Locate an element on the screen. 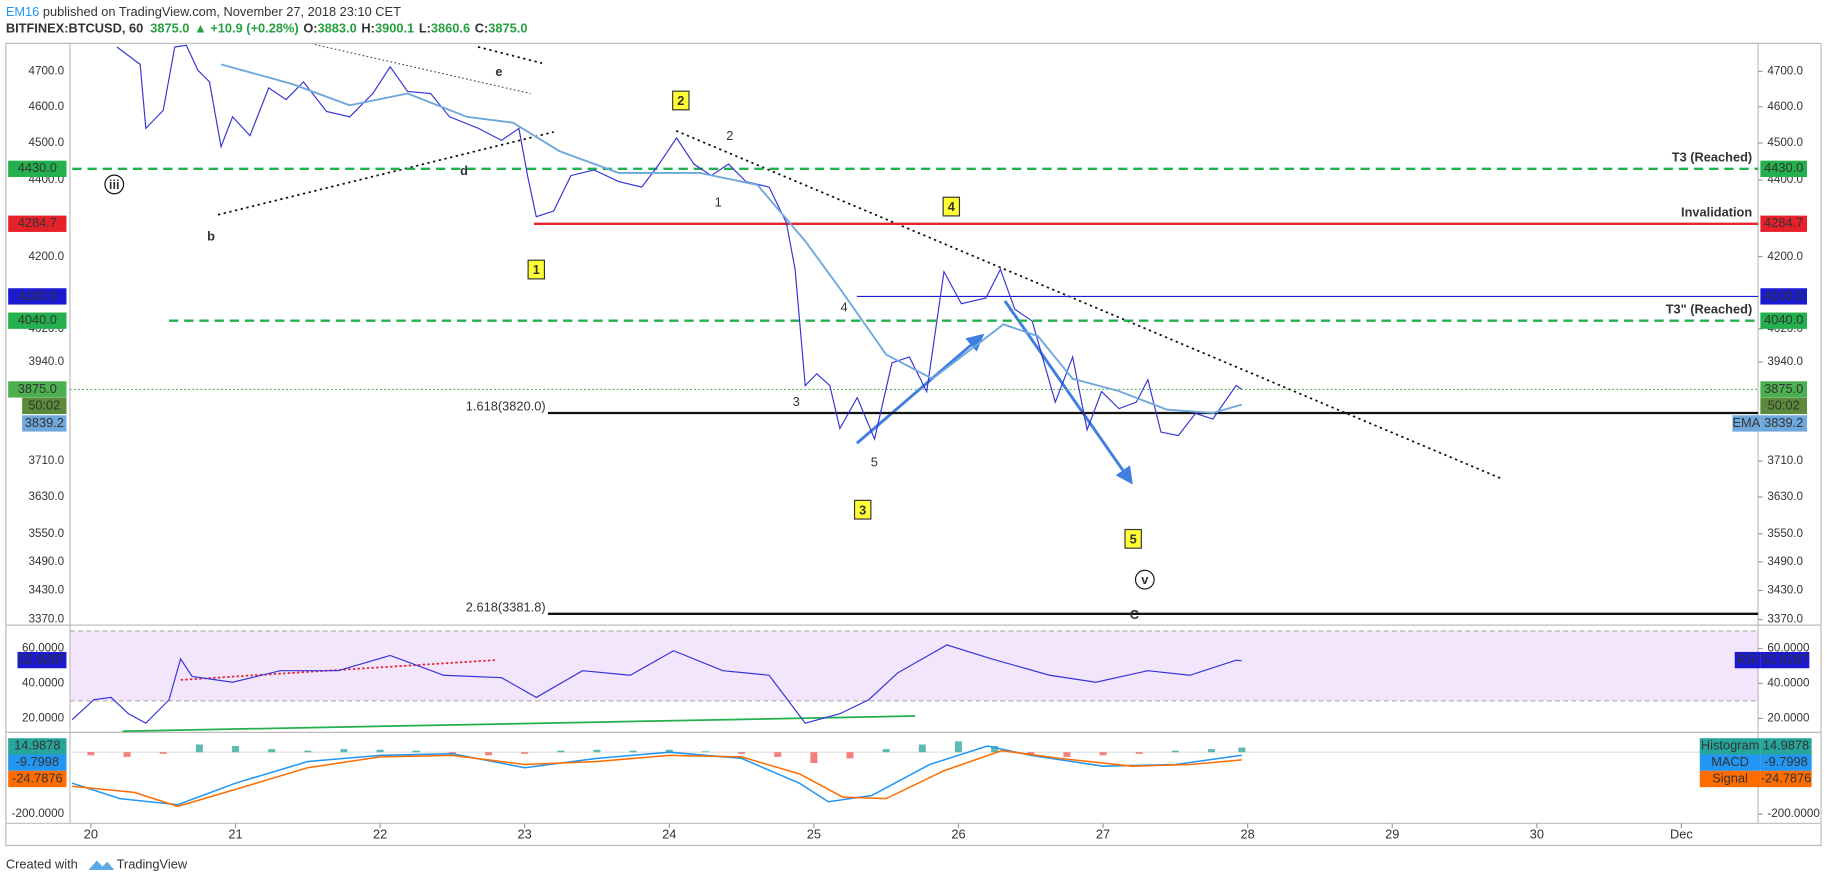  ohlc-value: 3883.0 is located at coordinates (337, 28).